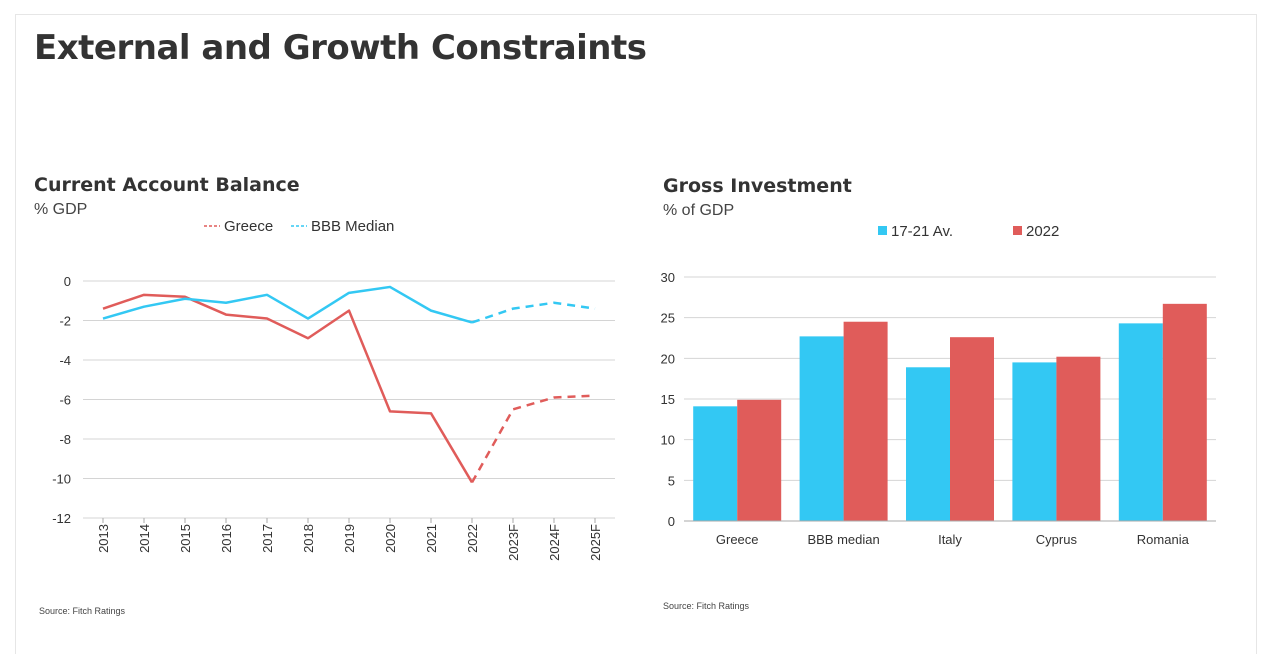 The image size is (1263, 654). Describe the element at coordinates (61, 518) in the screenshot. I see `line-chart-y-tick: -12` at that location.